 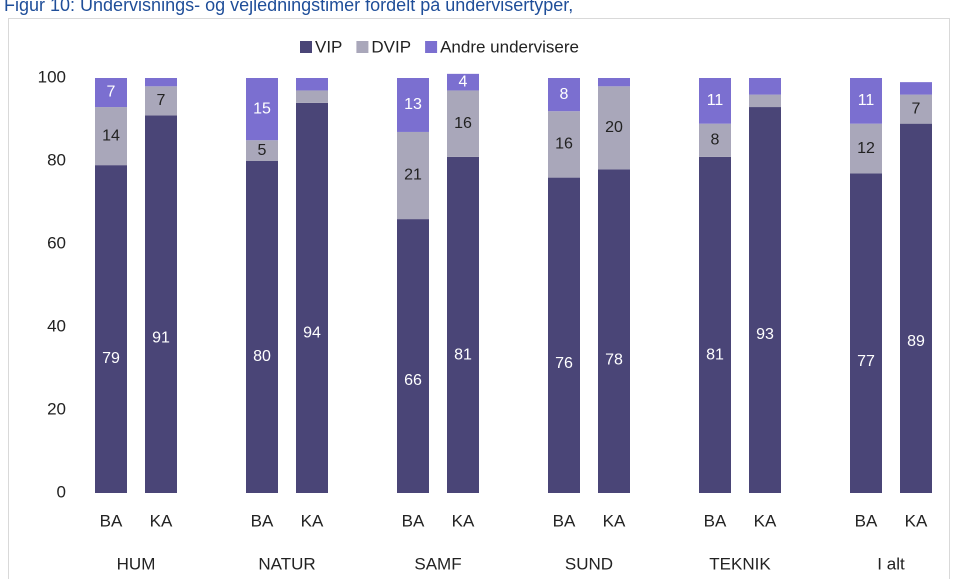 What do you see at coordinates (765, 334) in the screenshot?
I see `data-label: 93` at bounding box center [765, 334].